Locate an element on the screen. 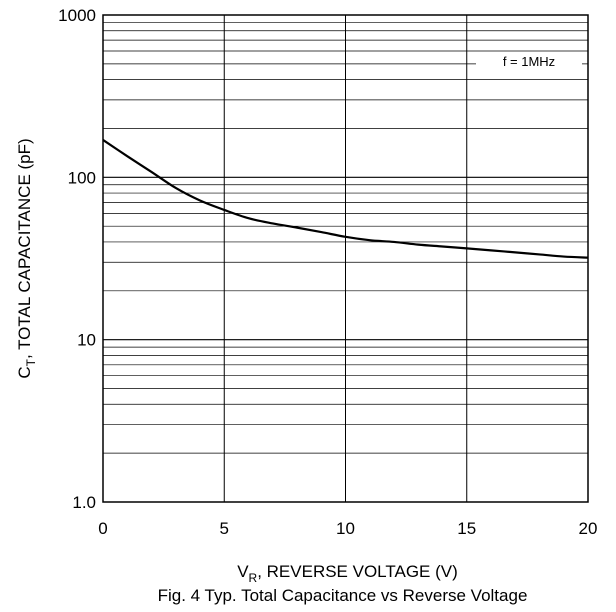 This screenshot has width=616, height=612. x-tick-label: 5 is located at coordinates (224, 528).